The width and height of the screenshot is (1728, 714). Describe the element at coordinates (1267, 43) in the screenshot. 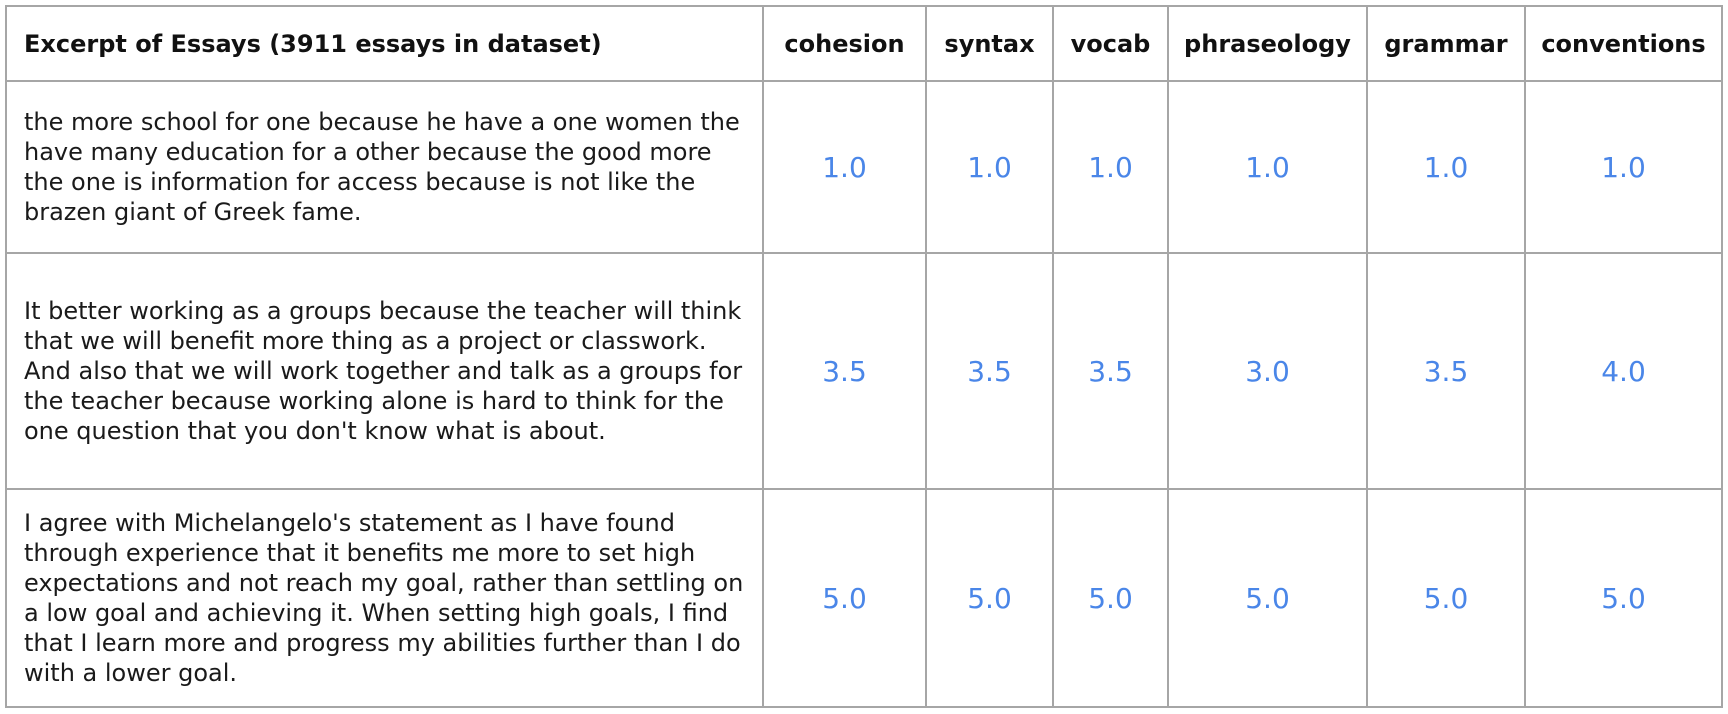

I see `column-header-phraseology: phraseology` at that location.